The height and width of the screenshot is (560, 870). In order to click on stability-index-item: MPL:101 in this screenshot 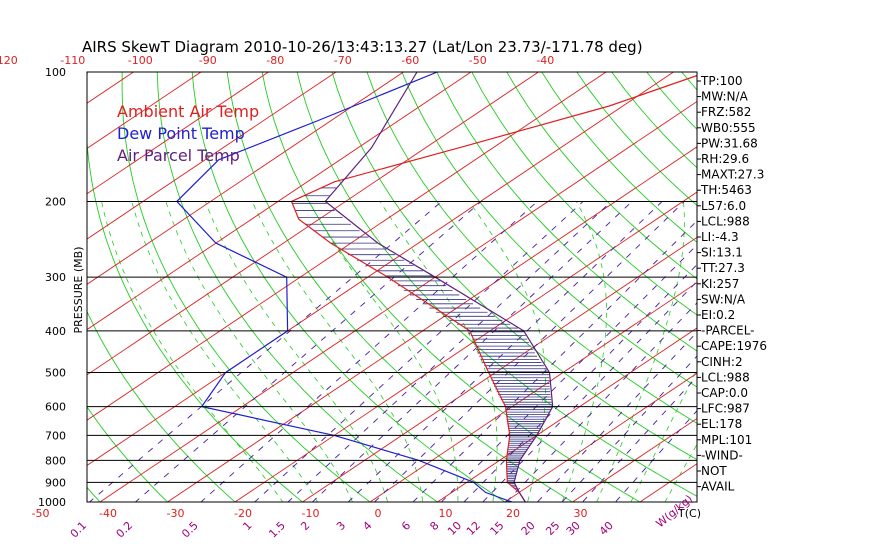, I will do `click(726, 440)`.